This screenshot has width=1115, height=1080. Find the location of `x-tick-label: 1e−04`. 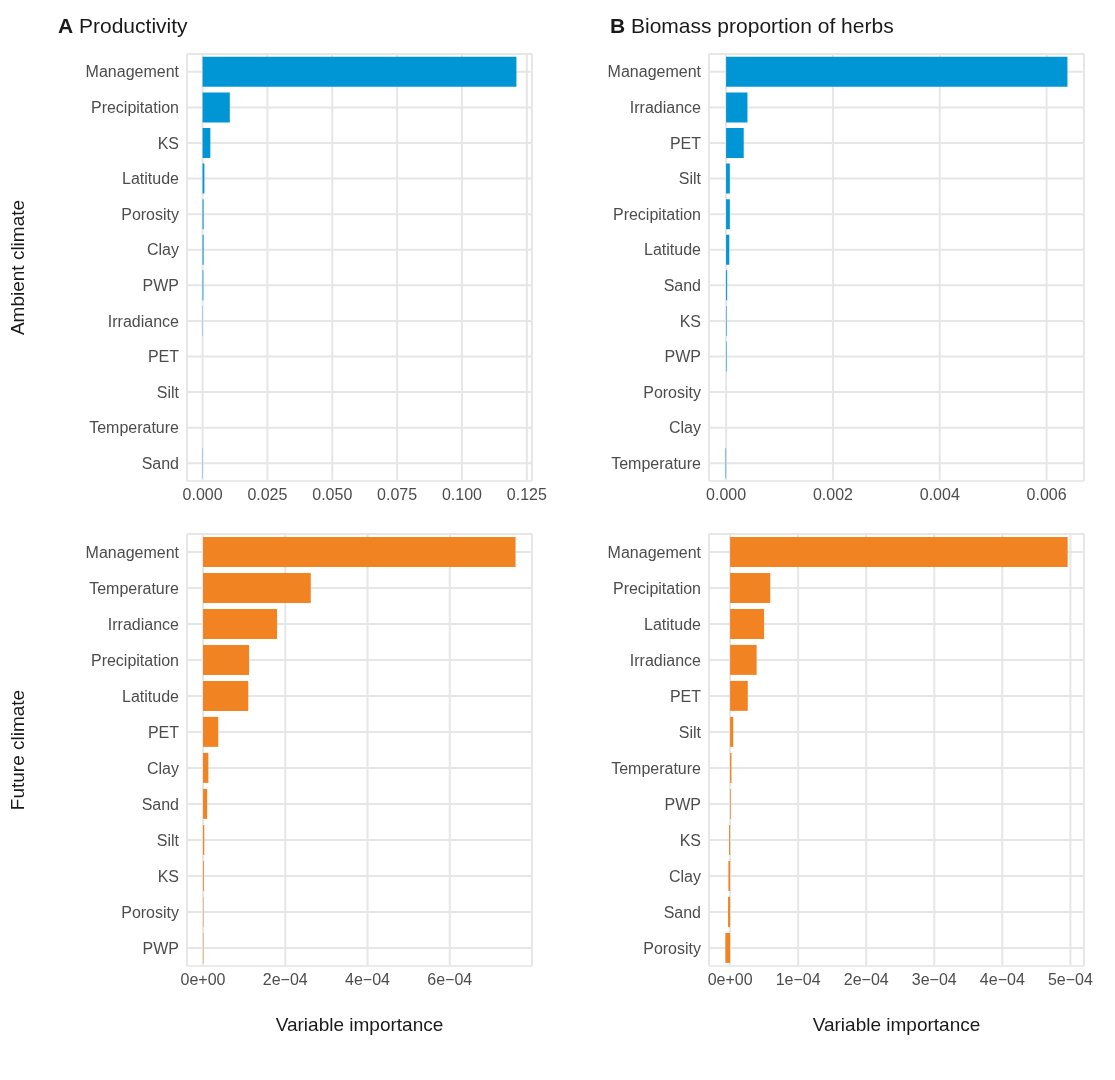

x-tick-label: 1e−04 is located at coordinates (798, 980).